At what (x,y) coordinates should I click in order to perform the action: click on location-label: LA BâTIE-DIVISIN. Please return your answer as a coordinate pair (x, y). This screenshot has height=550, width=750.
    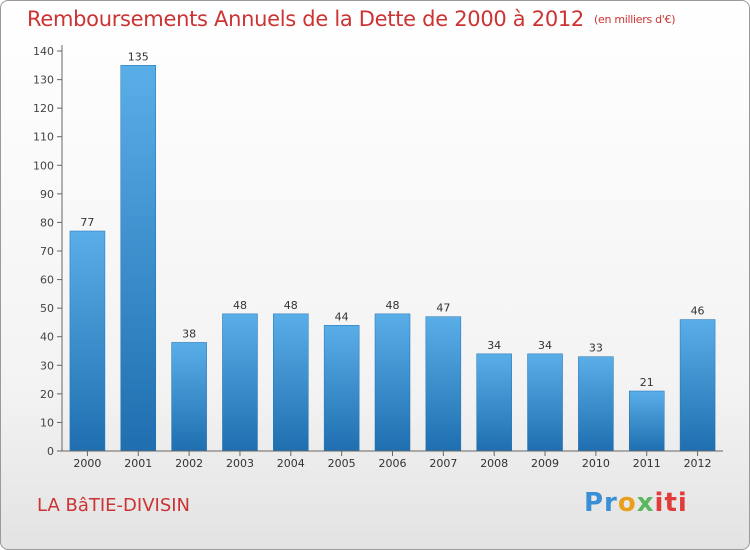
    Looking at the image, I should click on (114, 505).